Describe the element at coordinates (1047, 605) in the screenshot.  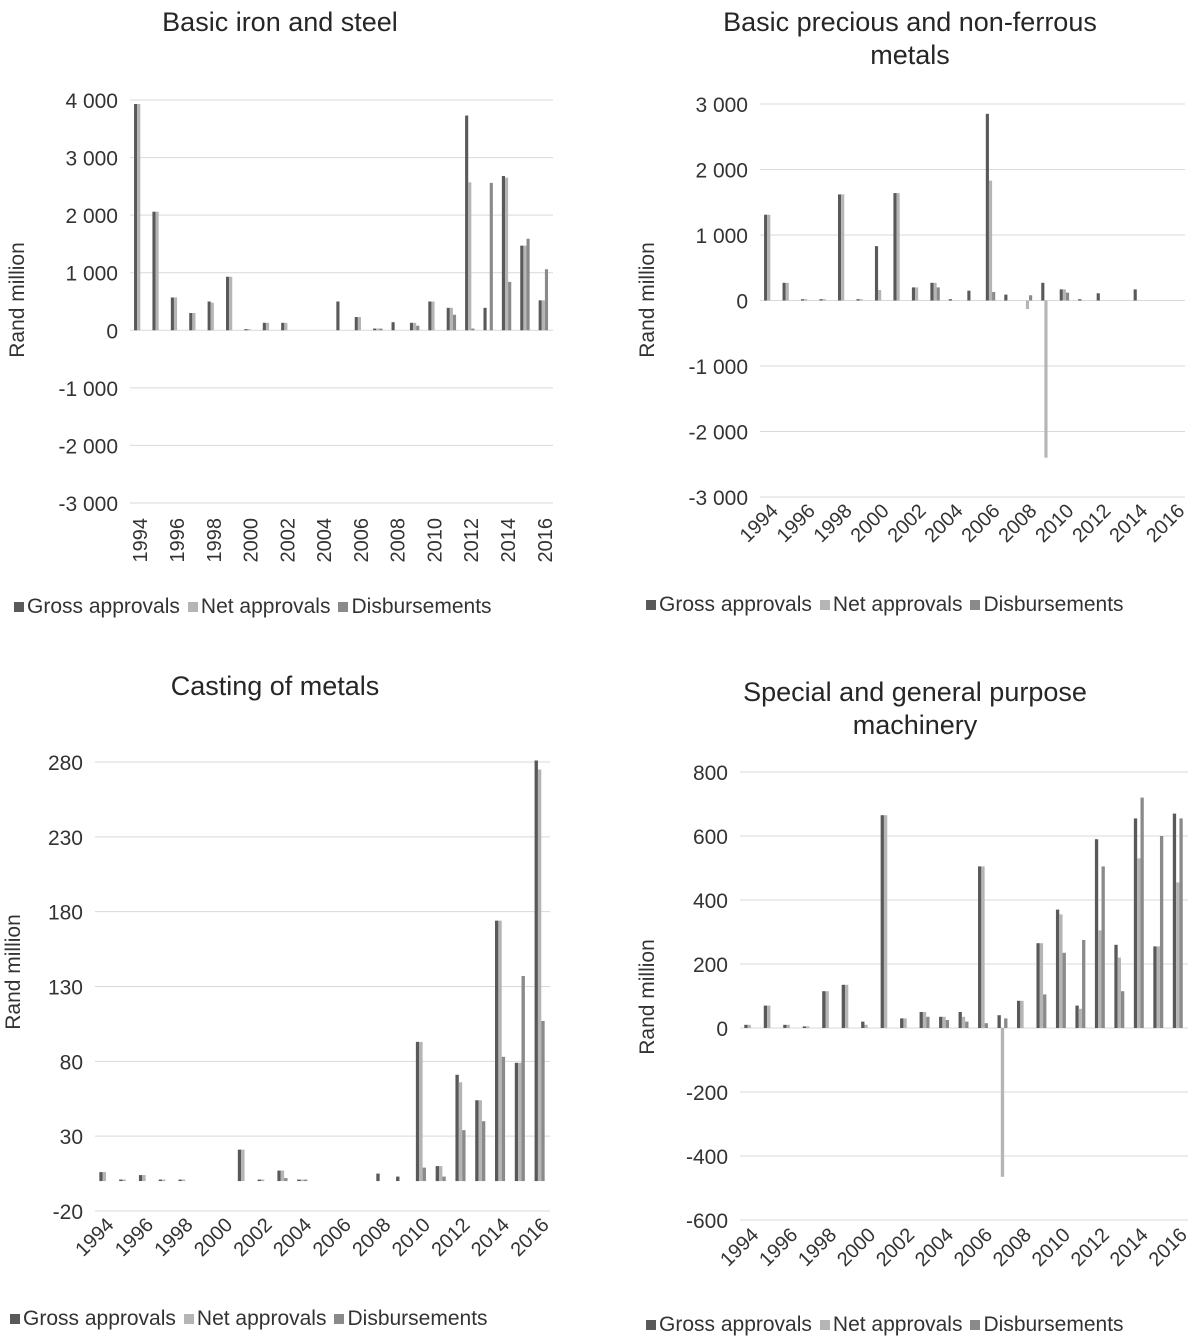
I see `legend-item-disbursements: Disbursements` at that location.